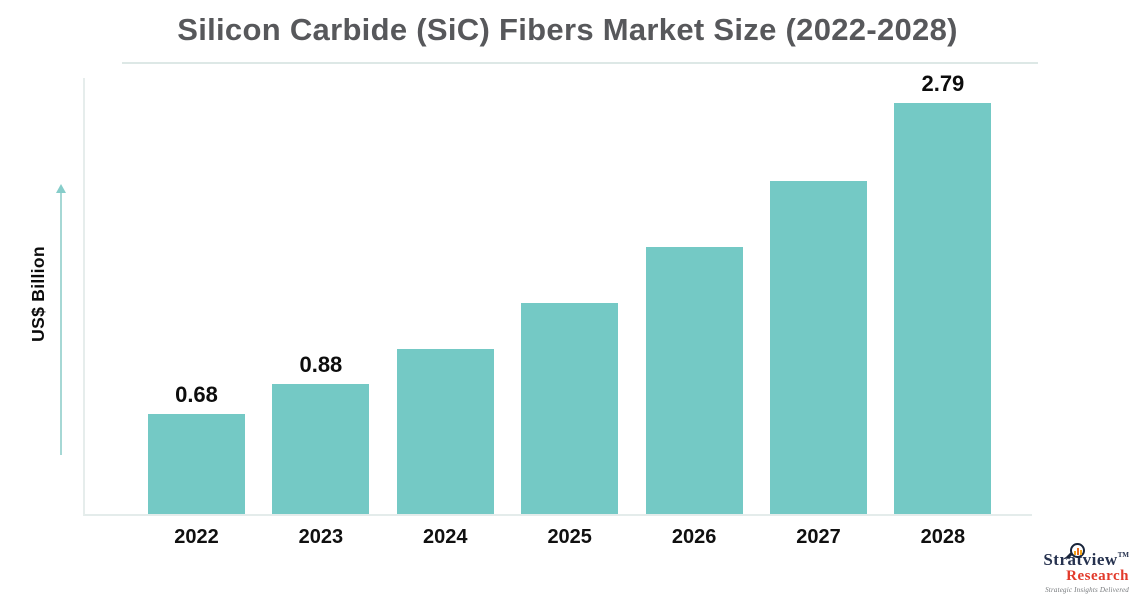 The width and height of the screenshot is (1135, 597). I want to click on y-axis-arrow-shaft, so click(61, 324).